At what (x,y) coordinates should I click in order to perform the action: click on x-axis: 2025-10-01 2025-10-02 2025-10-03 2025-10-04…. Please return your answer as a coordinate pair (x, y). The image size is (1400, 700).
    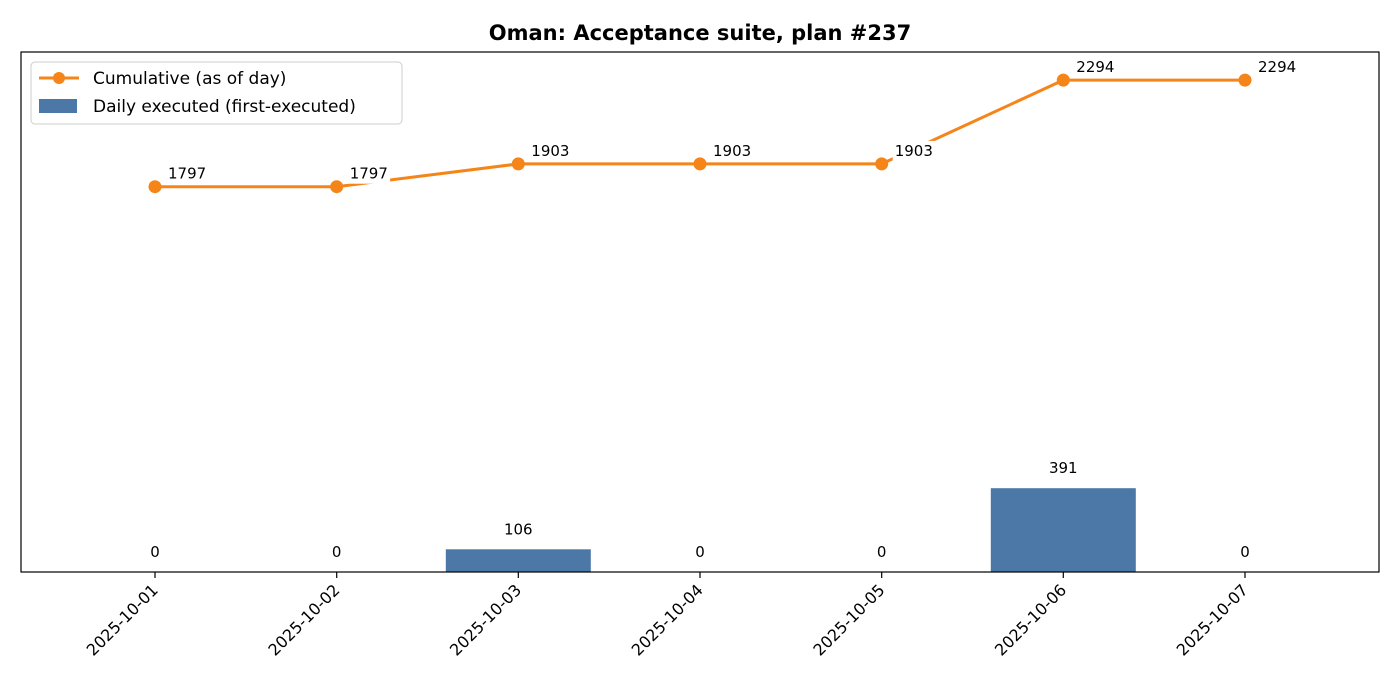
    Looking at the image, I should click on (667, 616).